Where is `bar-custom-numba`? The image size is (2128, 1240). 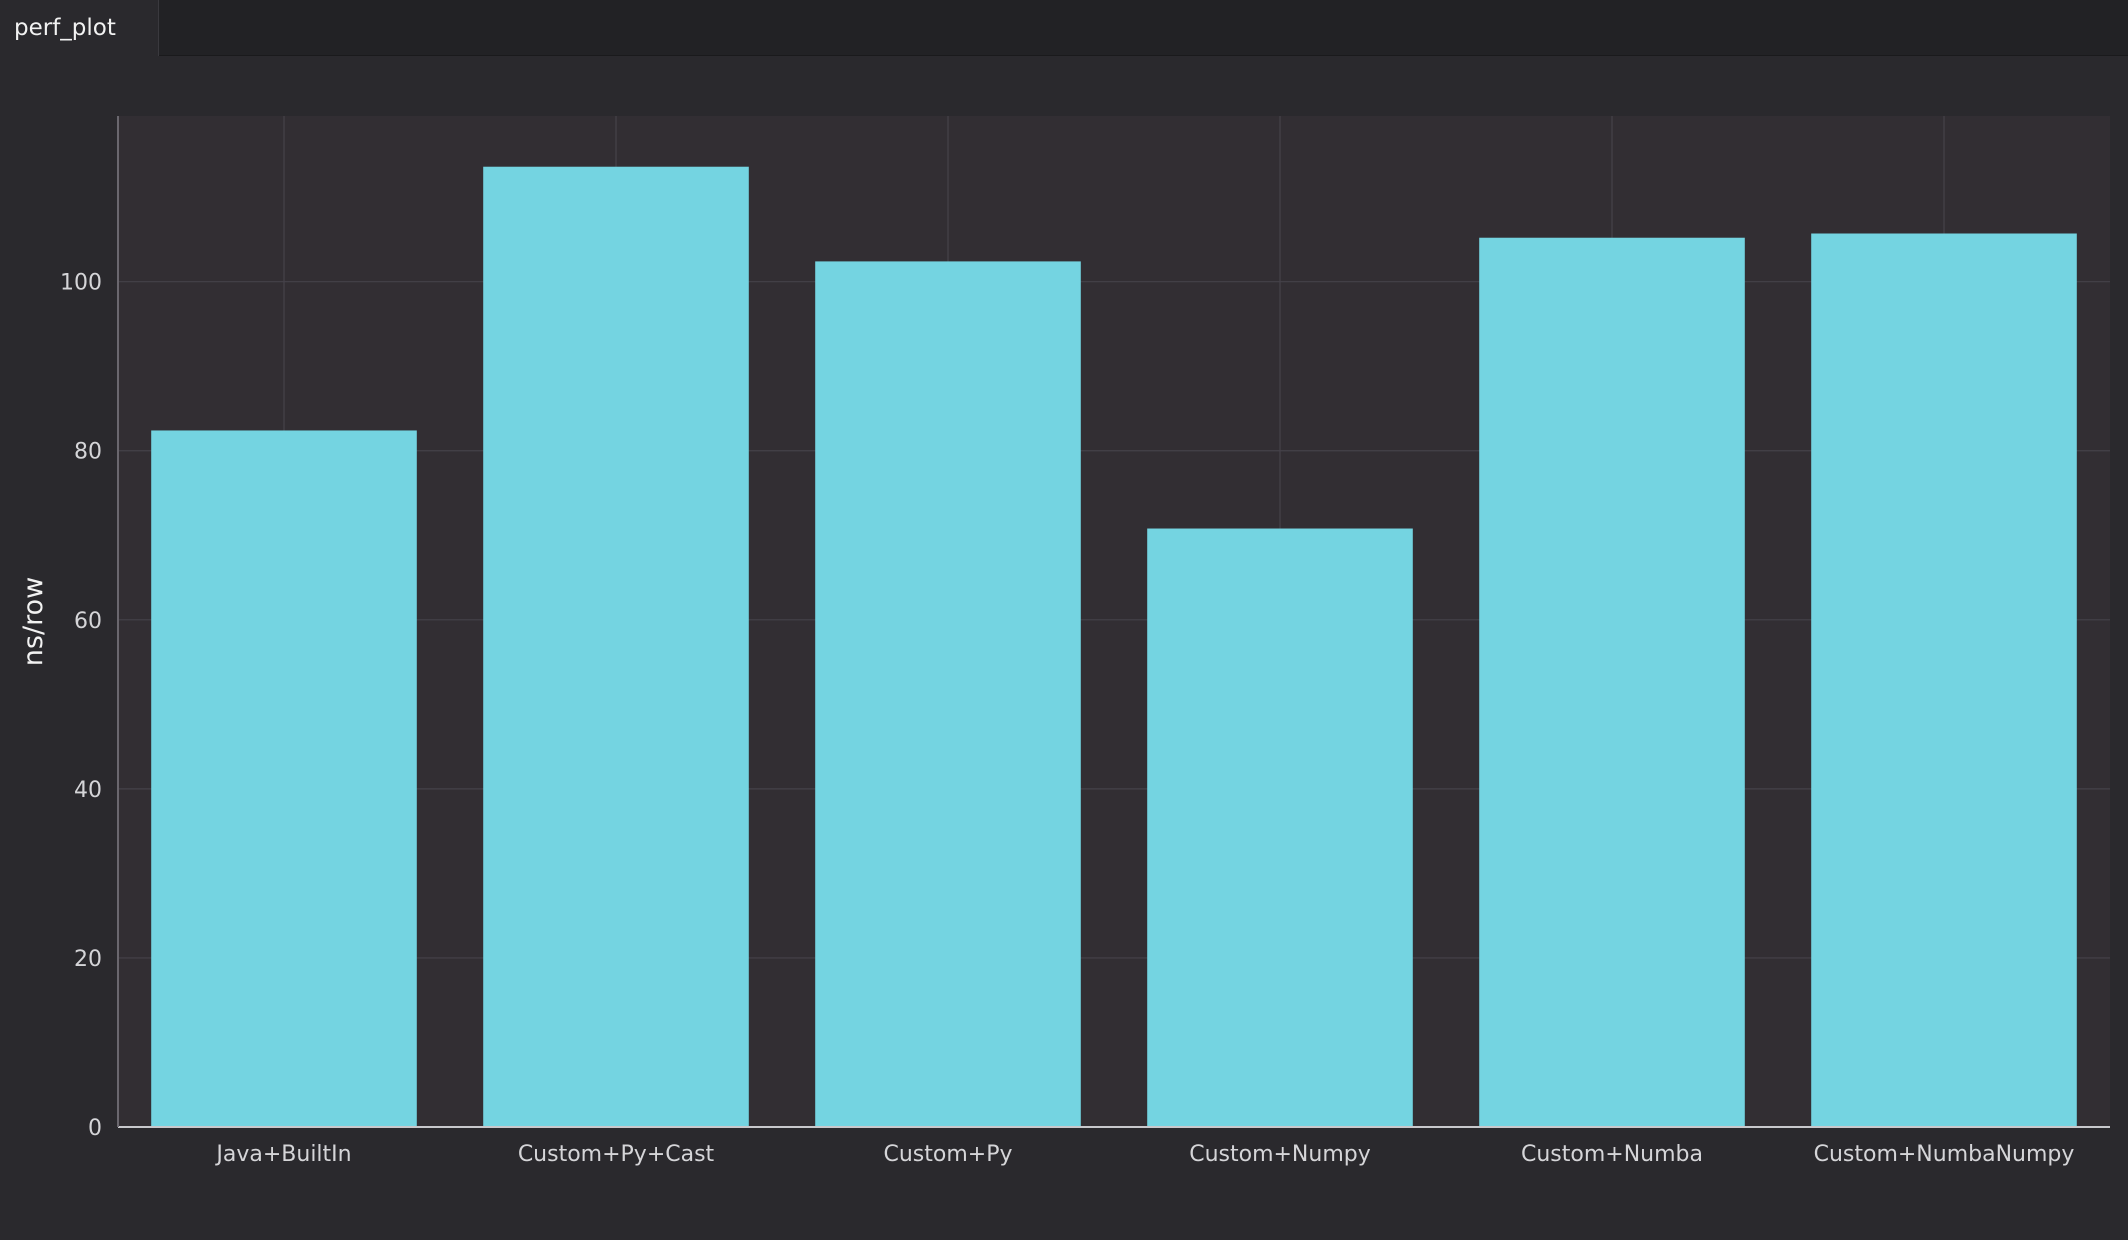
bar-custom-numba is located at coordinates (1612, 682).